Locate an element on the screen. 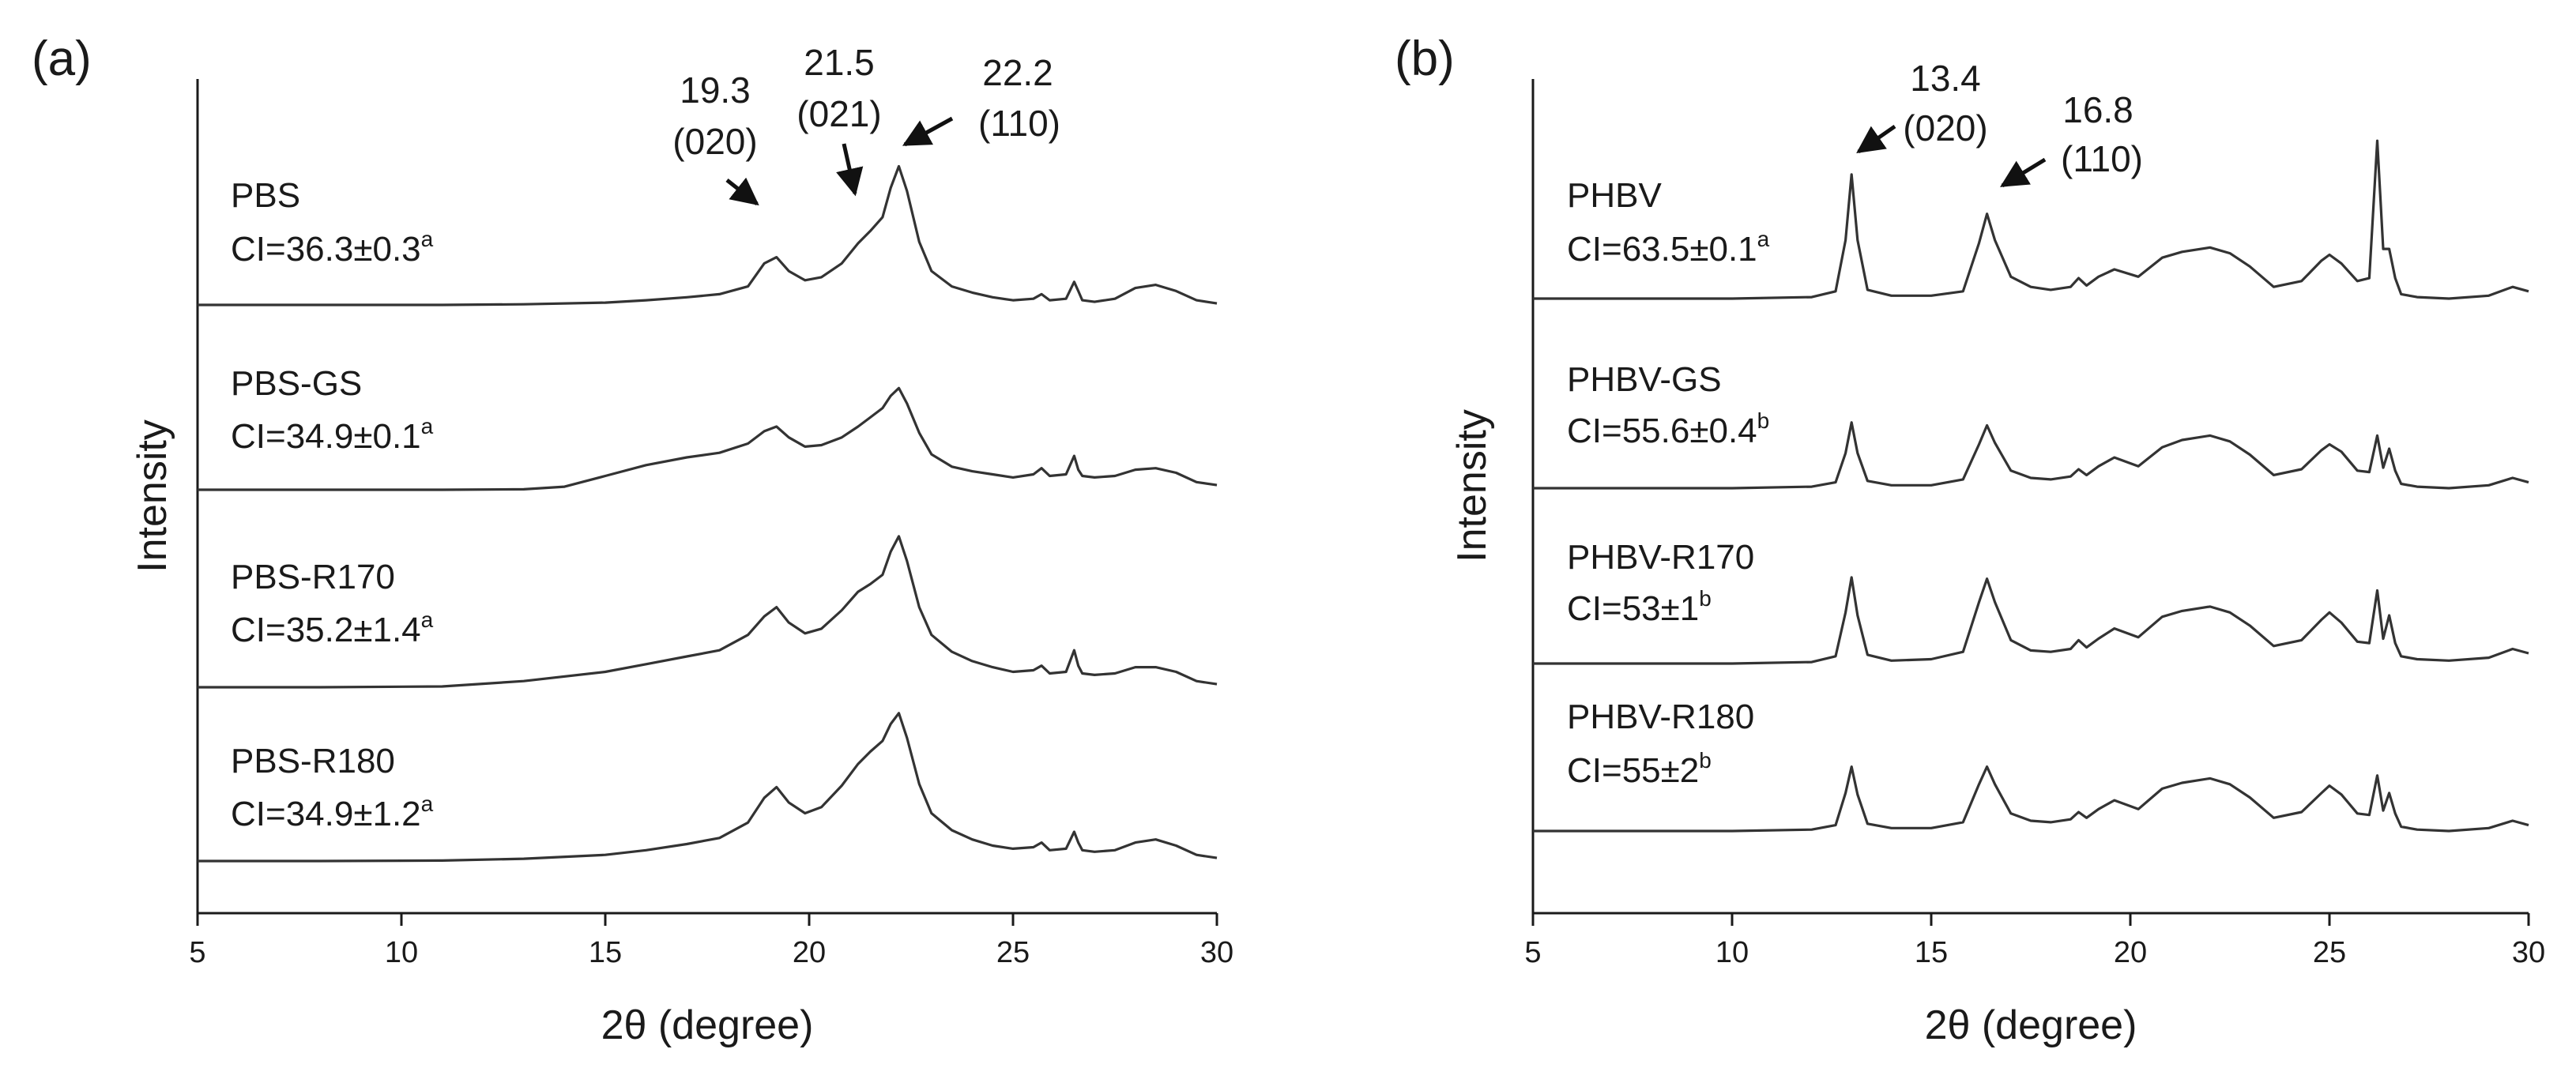  series-name-label: PHBV-GS is located at coordinates (1644, 379).